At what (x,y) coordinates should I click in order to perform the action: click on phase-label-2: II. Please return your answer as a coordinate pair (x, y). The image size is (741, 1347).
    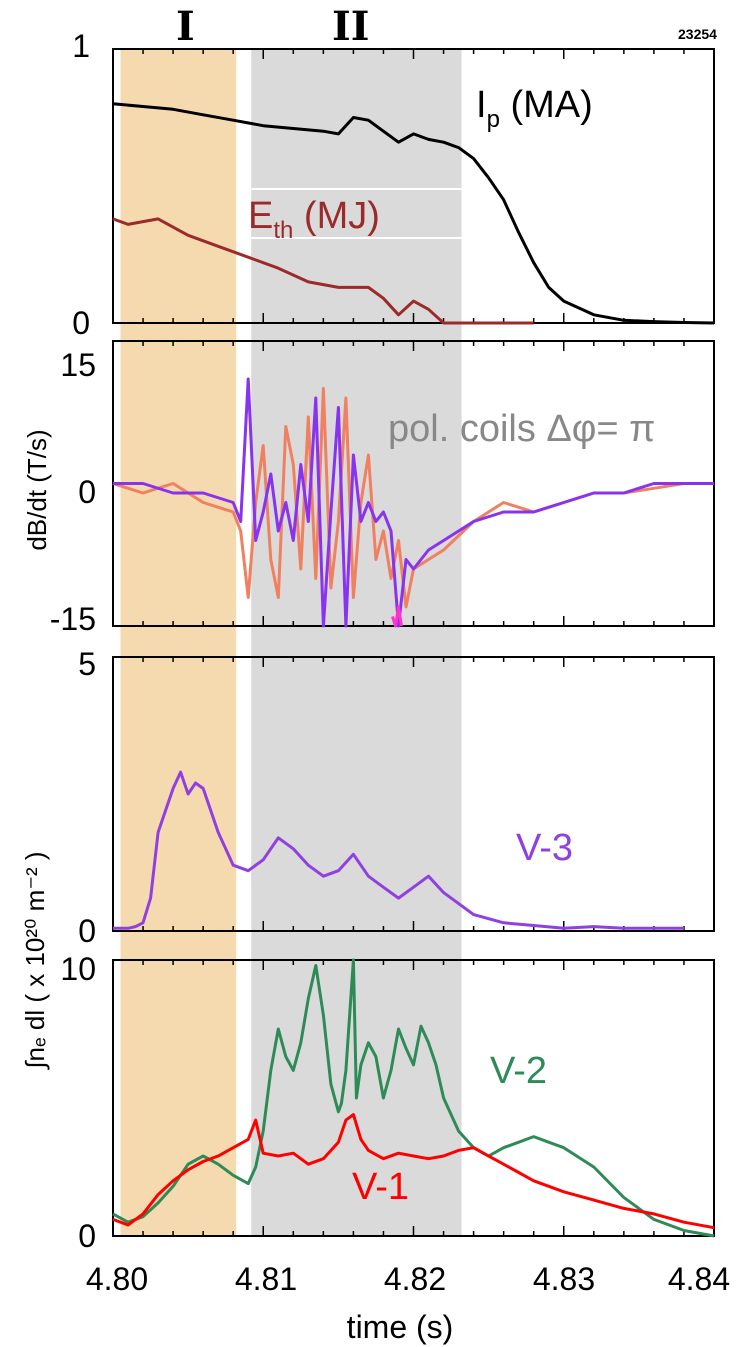
    Looking at the image, I should click on (350, 26).